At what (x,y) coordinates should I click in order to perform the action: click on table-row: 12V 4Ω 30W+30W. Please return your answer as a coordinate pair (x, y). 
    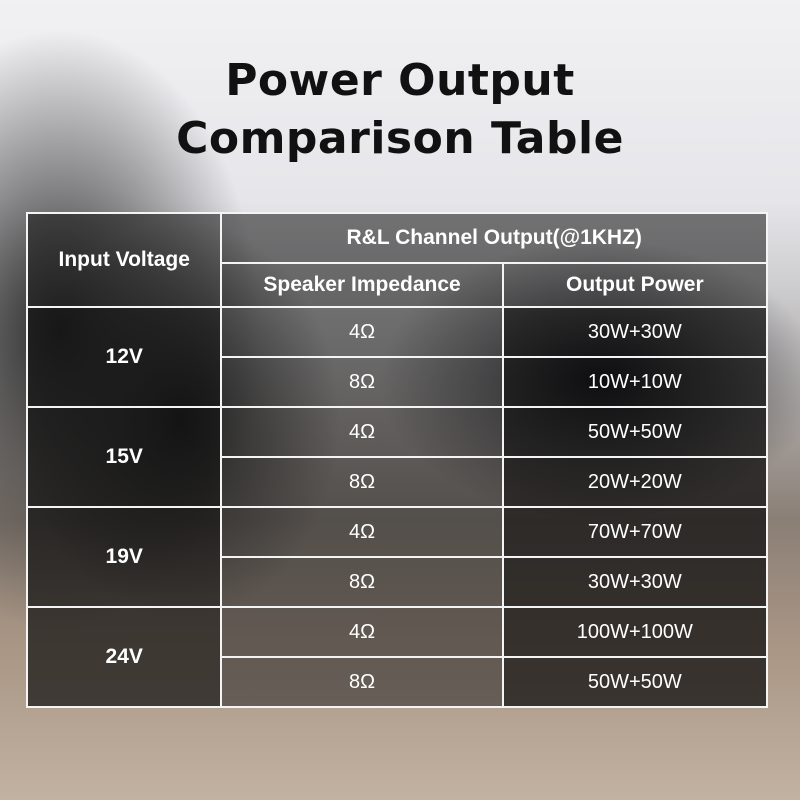
    Looking at the image, I should click on (397, 357).